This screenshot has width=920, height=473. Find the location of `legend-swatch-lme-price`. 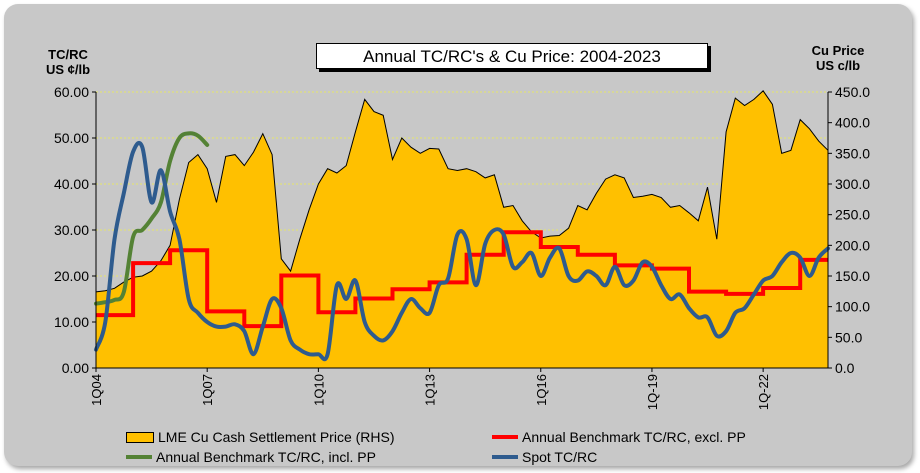

legend-swatch-lme-price is located at coordinates (140, 437).